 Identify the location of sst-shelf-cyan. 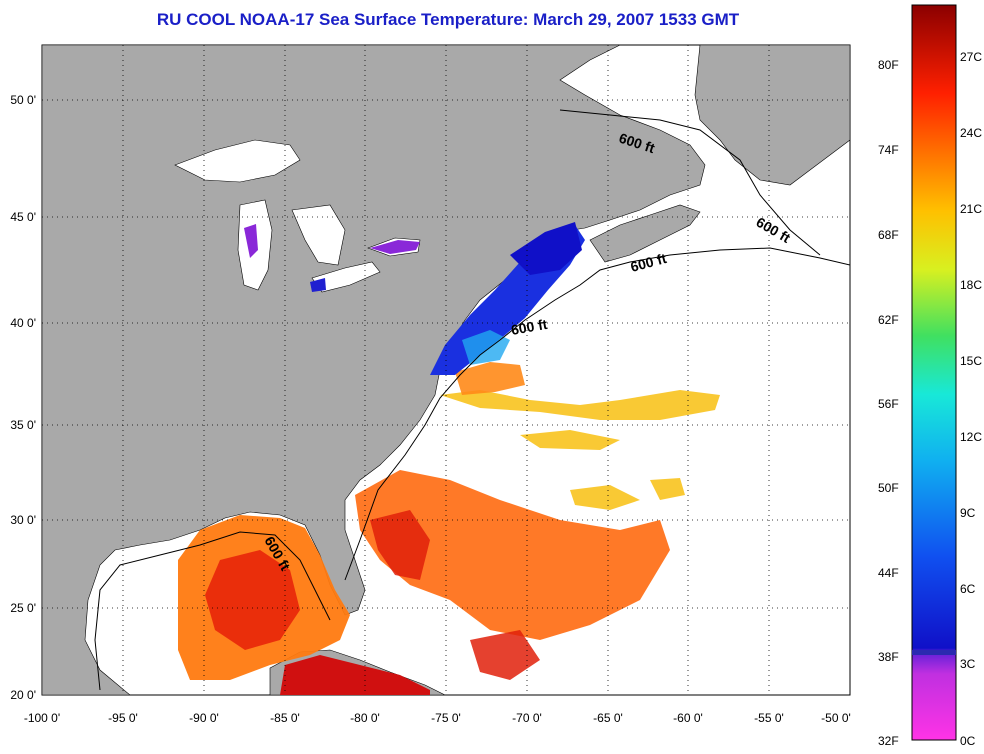
(486, 347).